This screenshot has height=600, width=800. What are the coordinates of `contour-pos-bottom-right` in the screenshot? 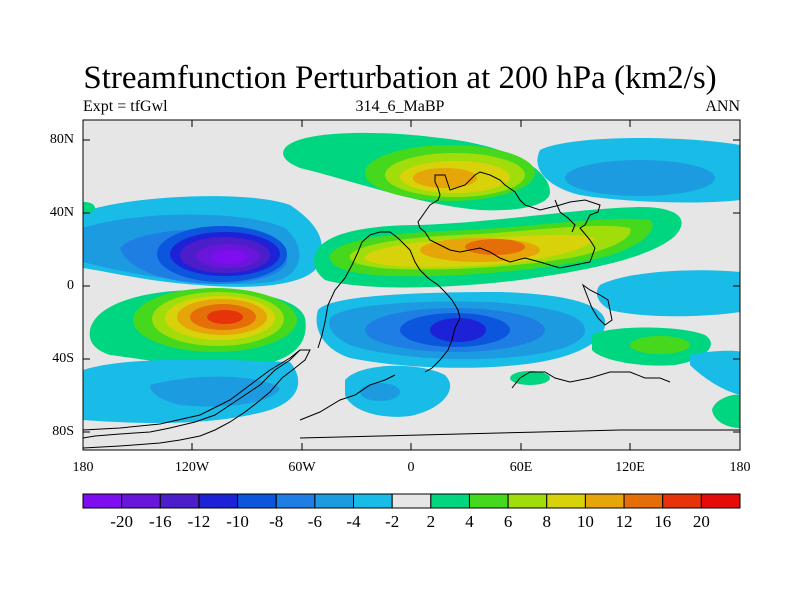 It's located at (726, 411).